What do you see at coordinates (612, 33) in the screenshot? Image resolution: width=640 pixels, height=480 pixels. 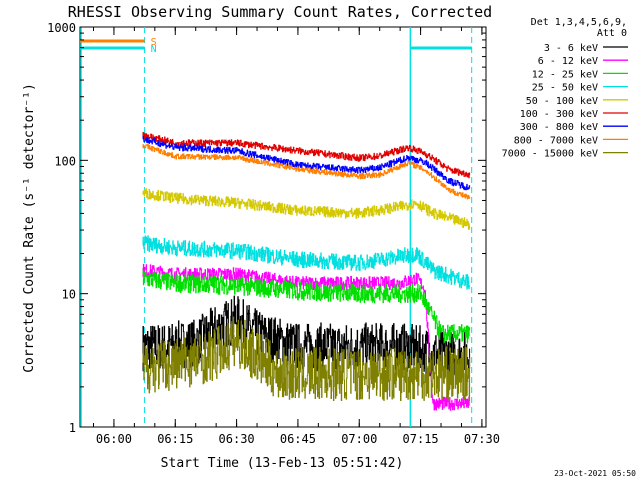 I see `legend-header-line-2: Att 0` at bounding box center [612, 33].